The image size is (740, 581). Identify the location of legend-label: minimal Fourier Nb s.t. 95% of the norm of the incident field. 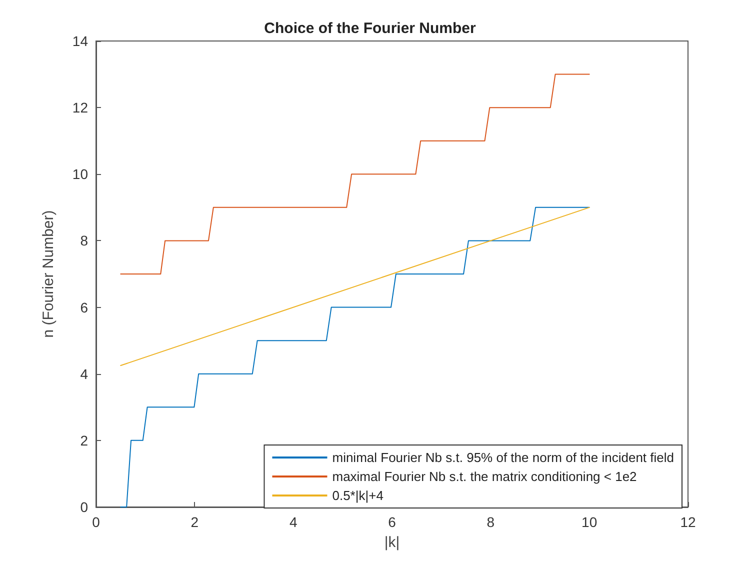
(503, 457).